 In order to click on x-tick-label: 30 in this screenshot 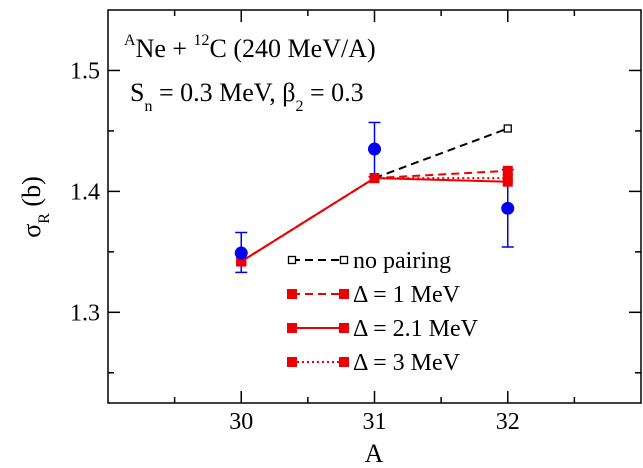, I will do `click(241, 422)`.